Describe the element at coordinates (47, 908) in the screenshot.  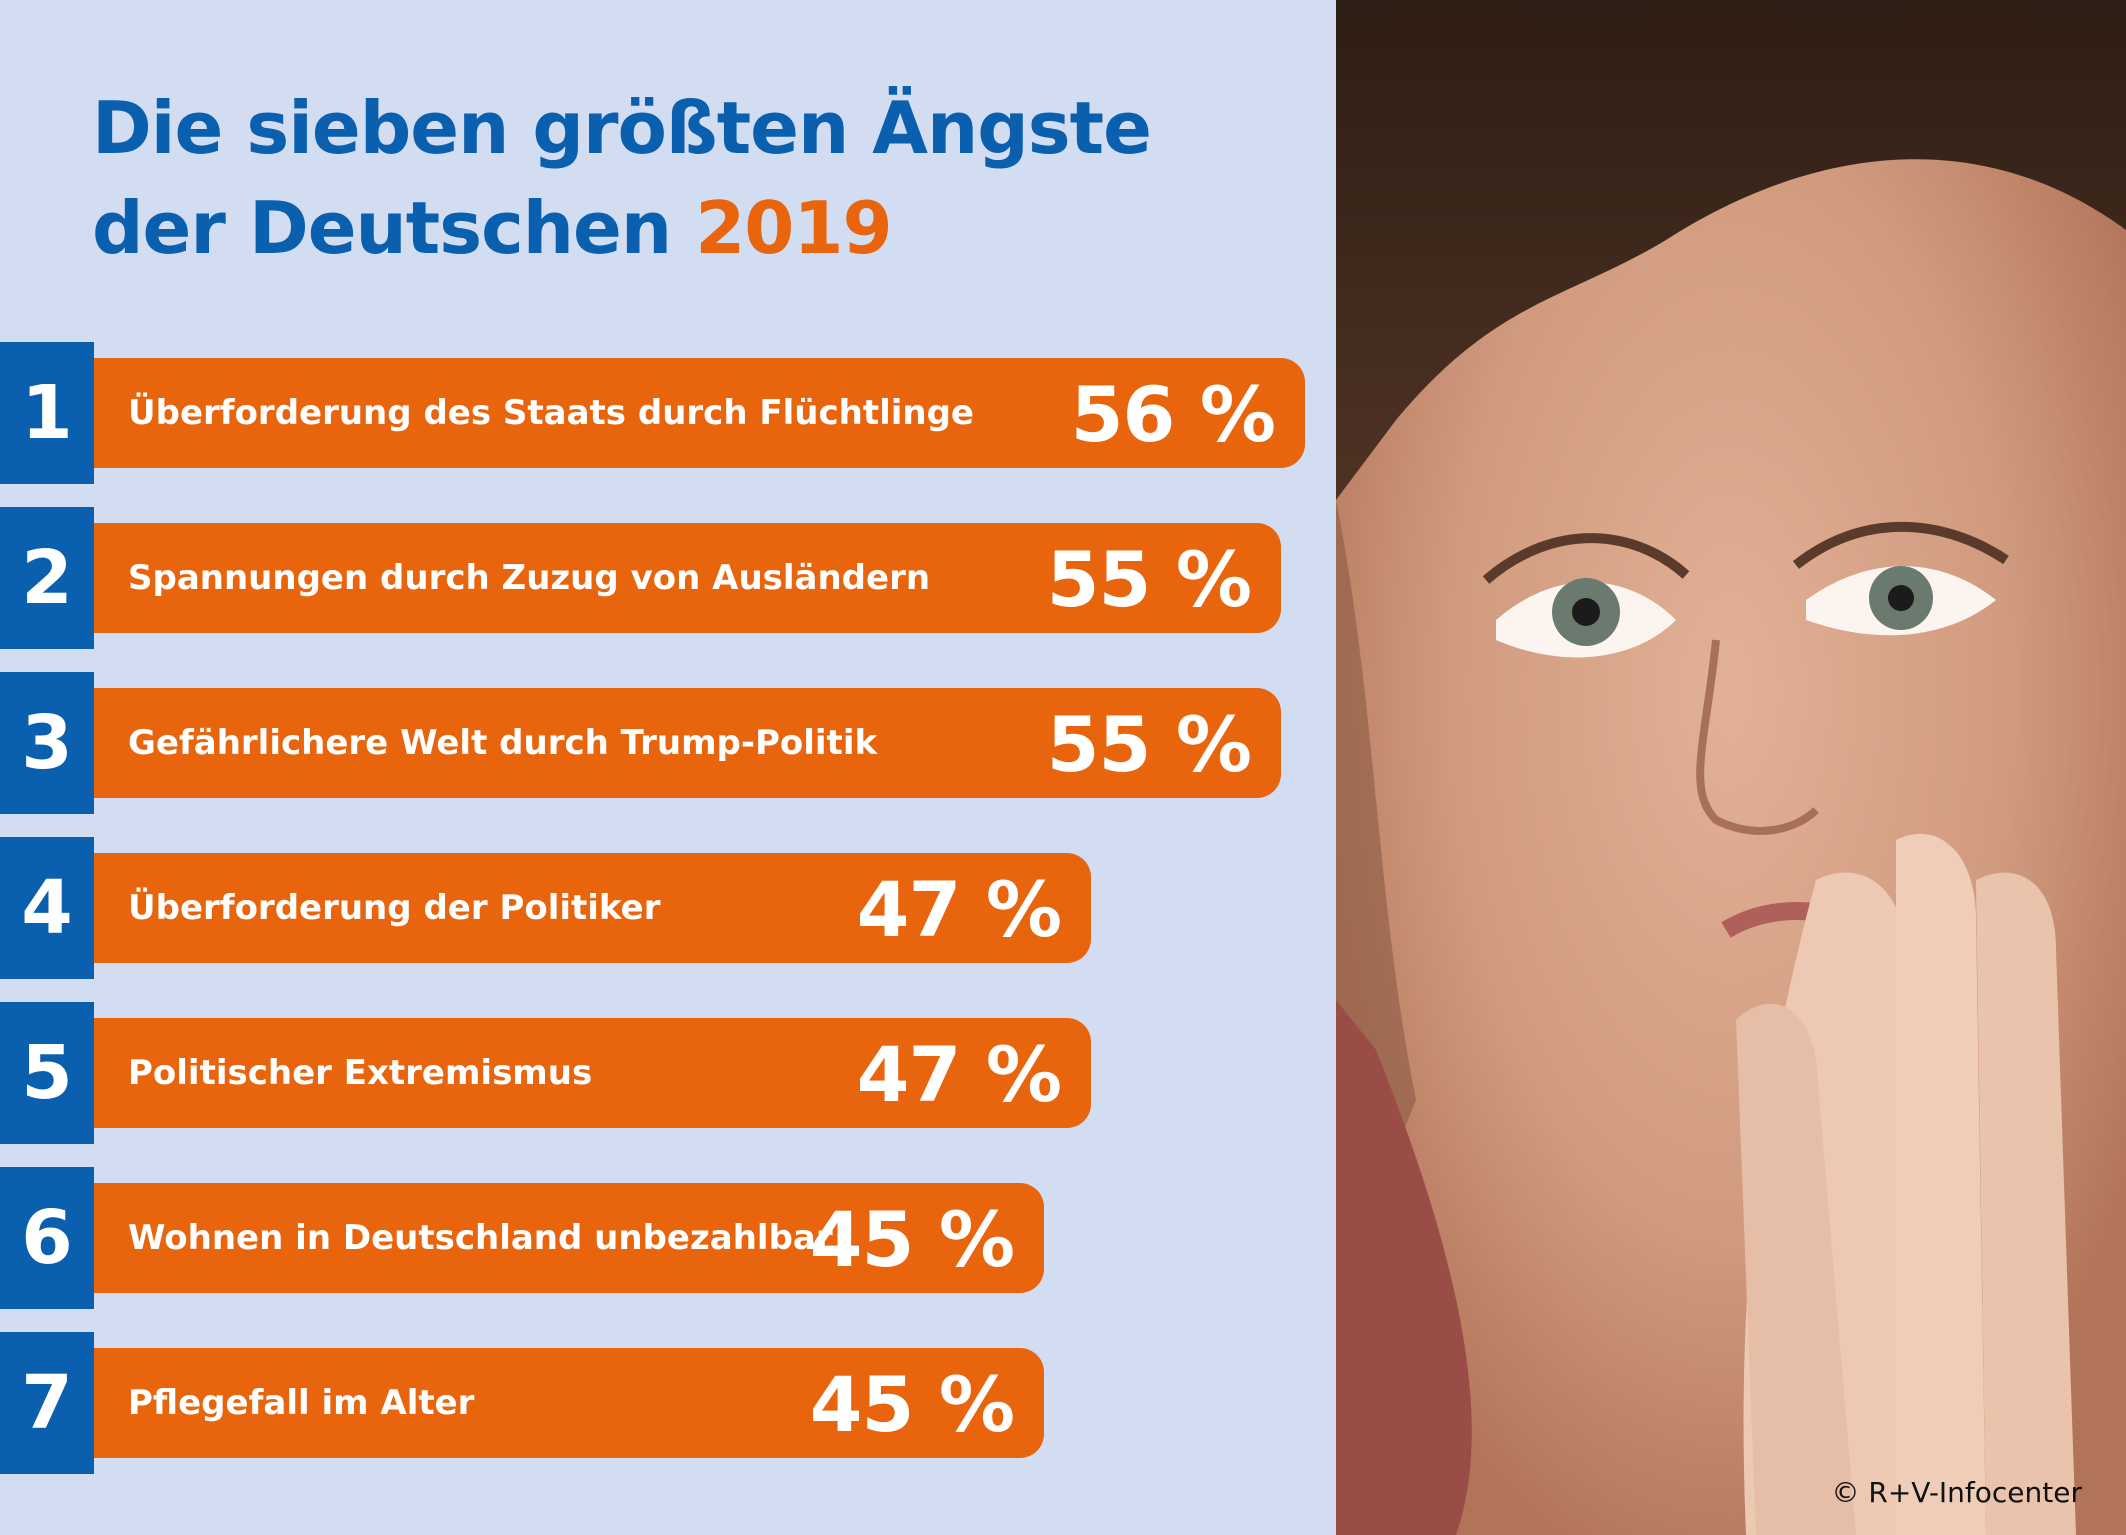
I see `rank-badge: 4` at that location.